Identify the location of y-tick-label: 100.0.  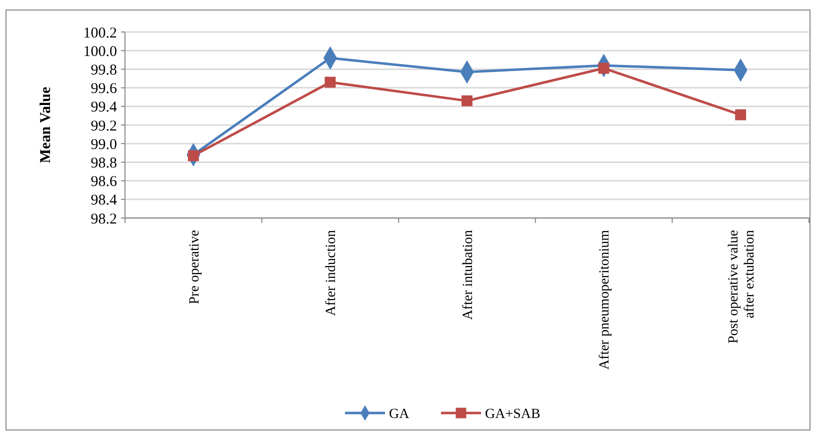
(100, 52).